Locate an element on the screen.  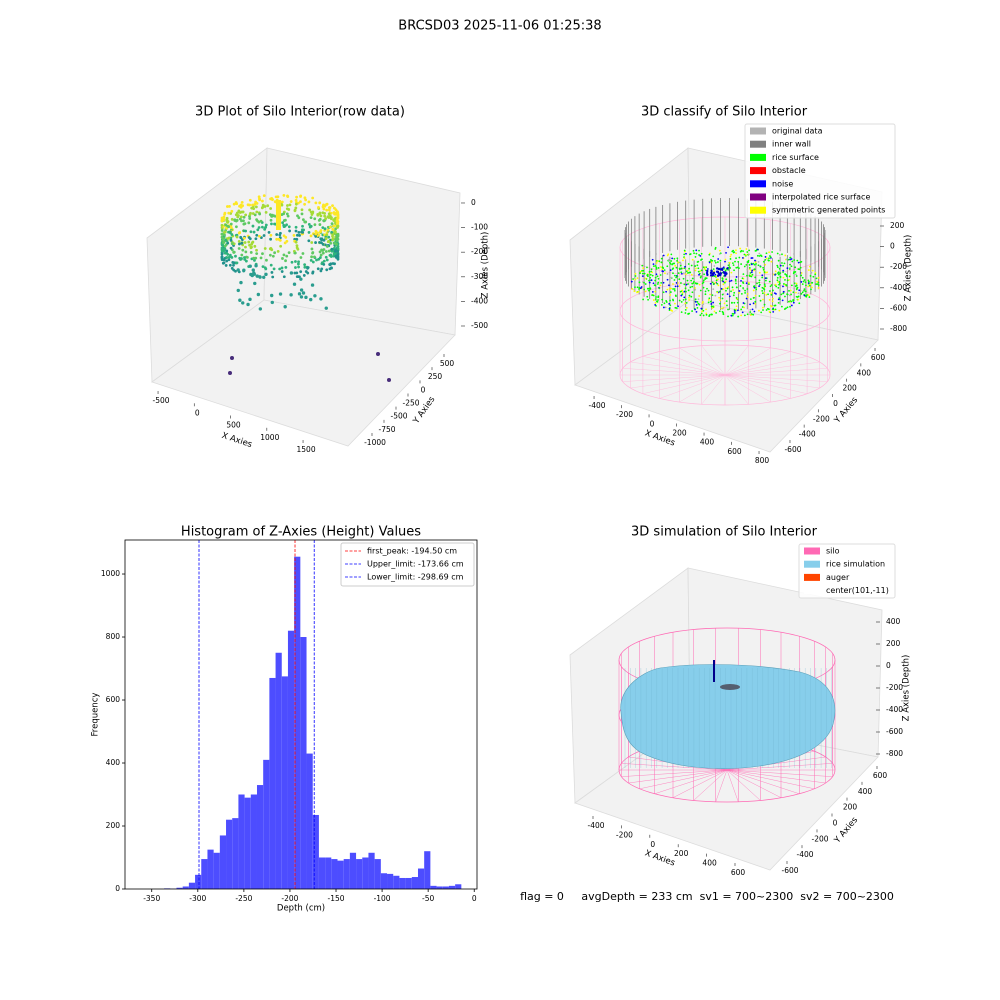
x-axis-label: X Axies is located at coordinates (659, 858).